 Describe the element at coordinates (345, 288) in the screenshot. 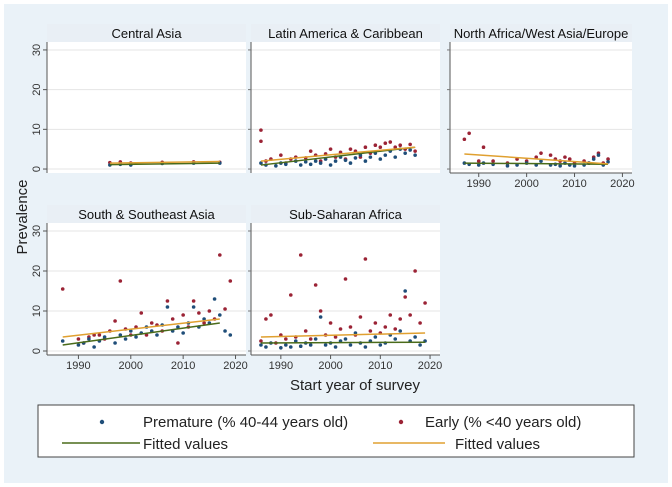

I see `panel-4: Sub-Saharan Africa 1990 2000 2010 2020` at that location.